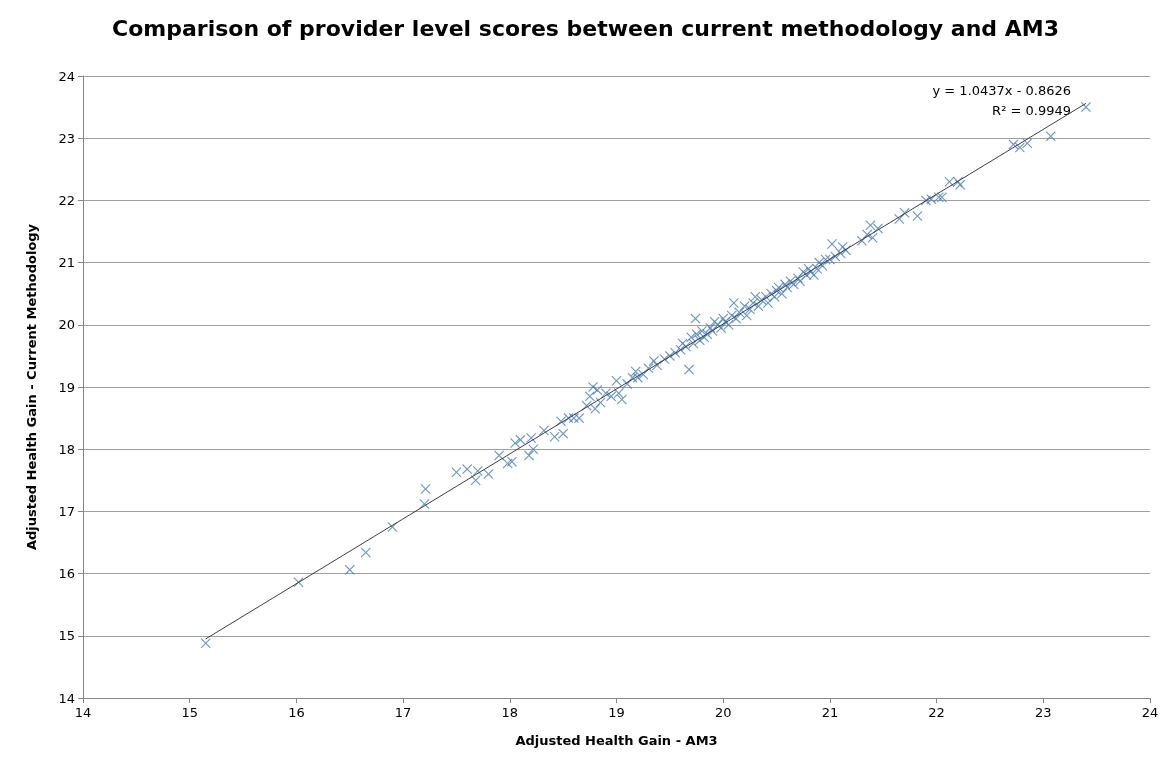  Describe the element at coordinates (723, 712) in the screenshot. I see `x-tick-label: 20` at that location.